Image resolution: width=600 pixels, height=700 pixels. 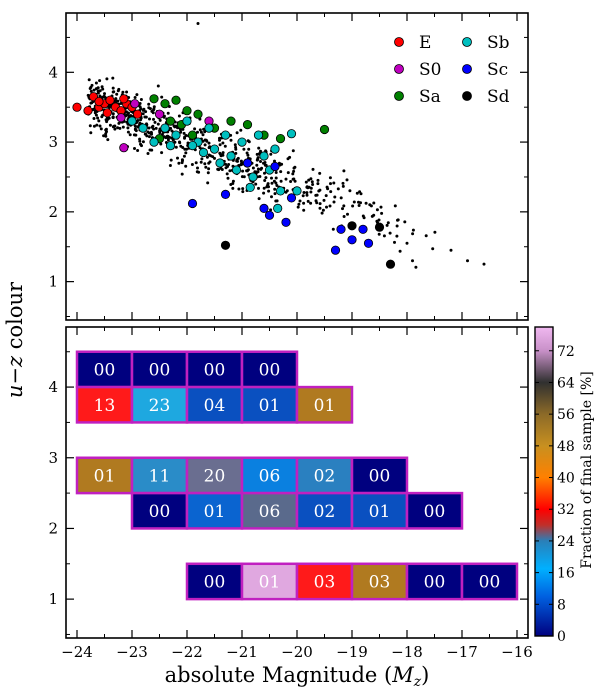 I want to click on heat-cell: 02, so click(x=324, y=475).